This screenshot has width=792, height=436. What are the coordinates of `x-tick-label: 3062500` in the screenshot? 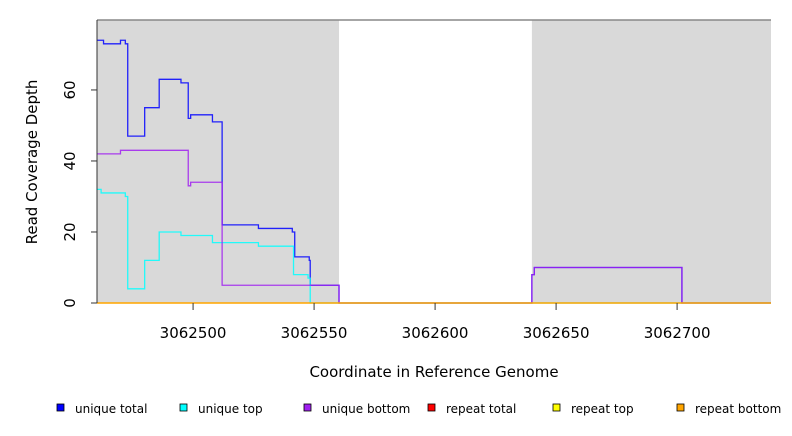 It's located at (193, 333).